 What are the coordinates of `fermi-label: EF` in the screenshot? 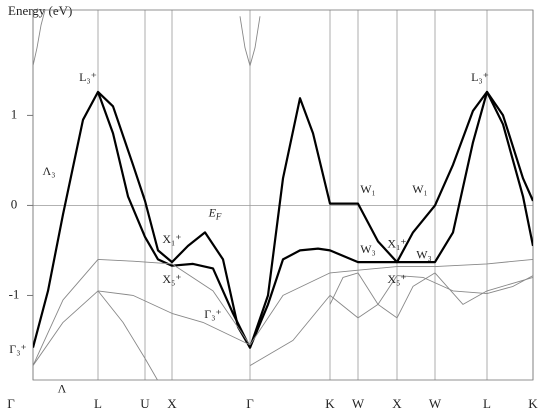 It's located at (215, 213).